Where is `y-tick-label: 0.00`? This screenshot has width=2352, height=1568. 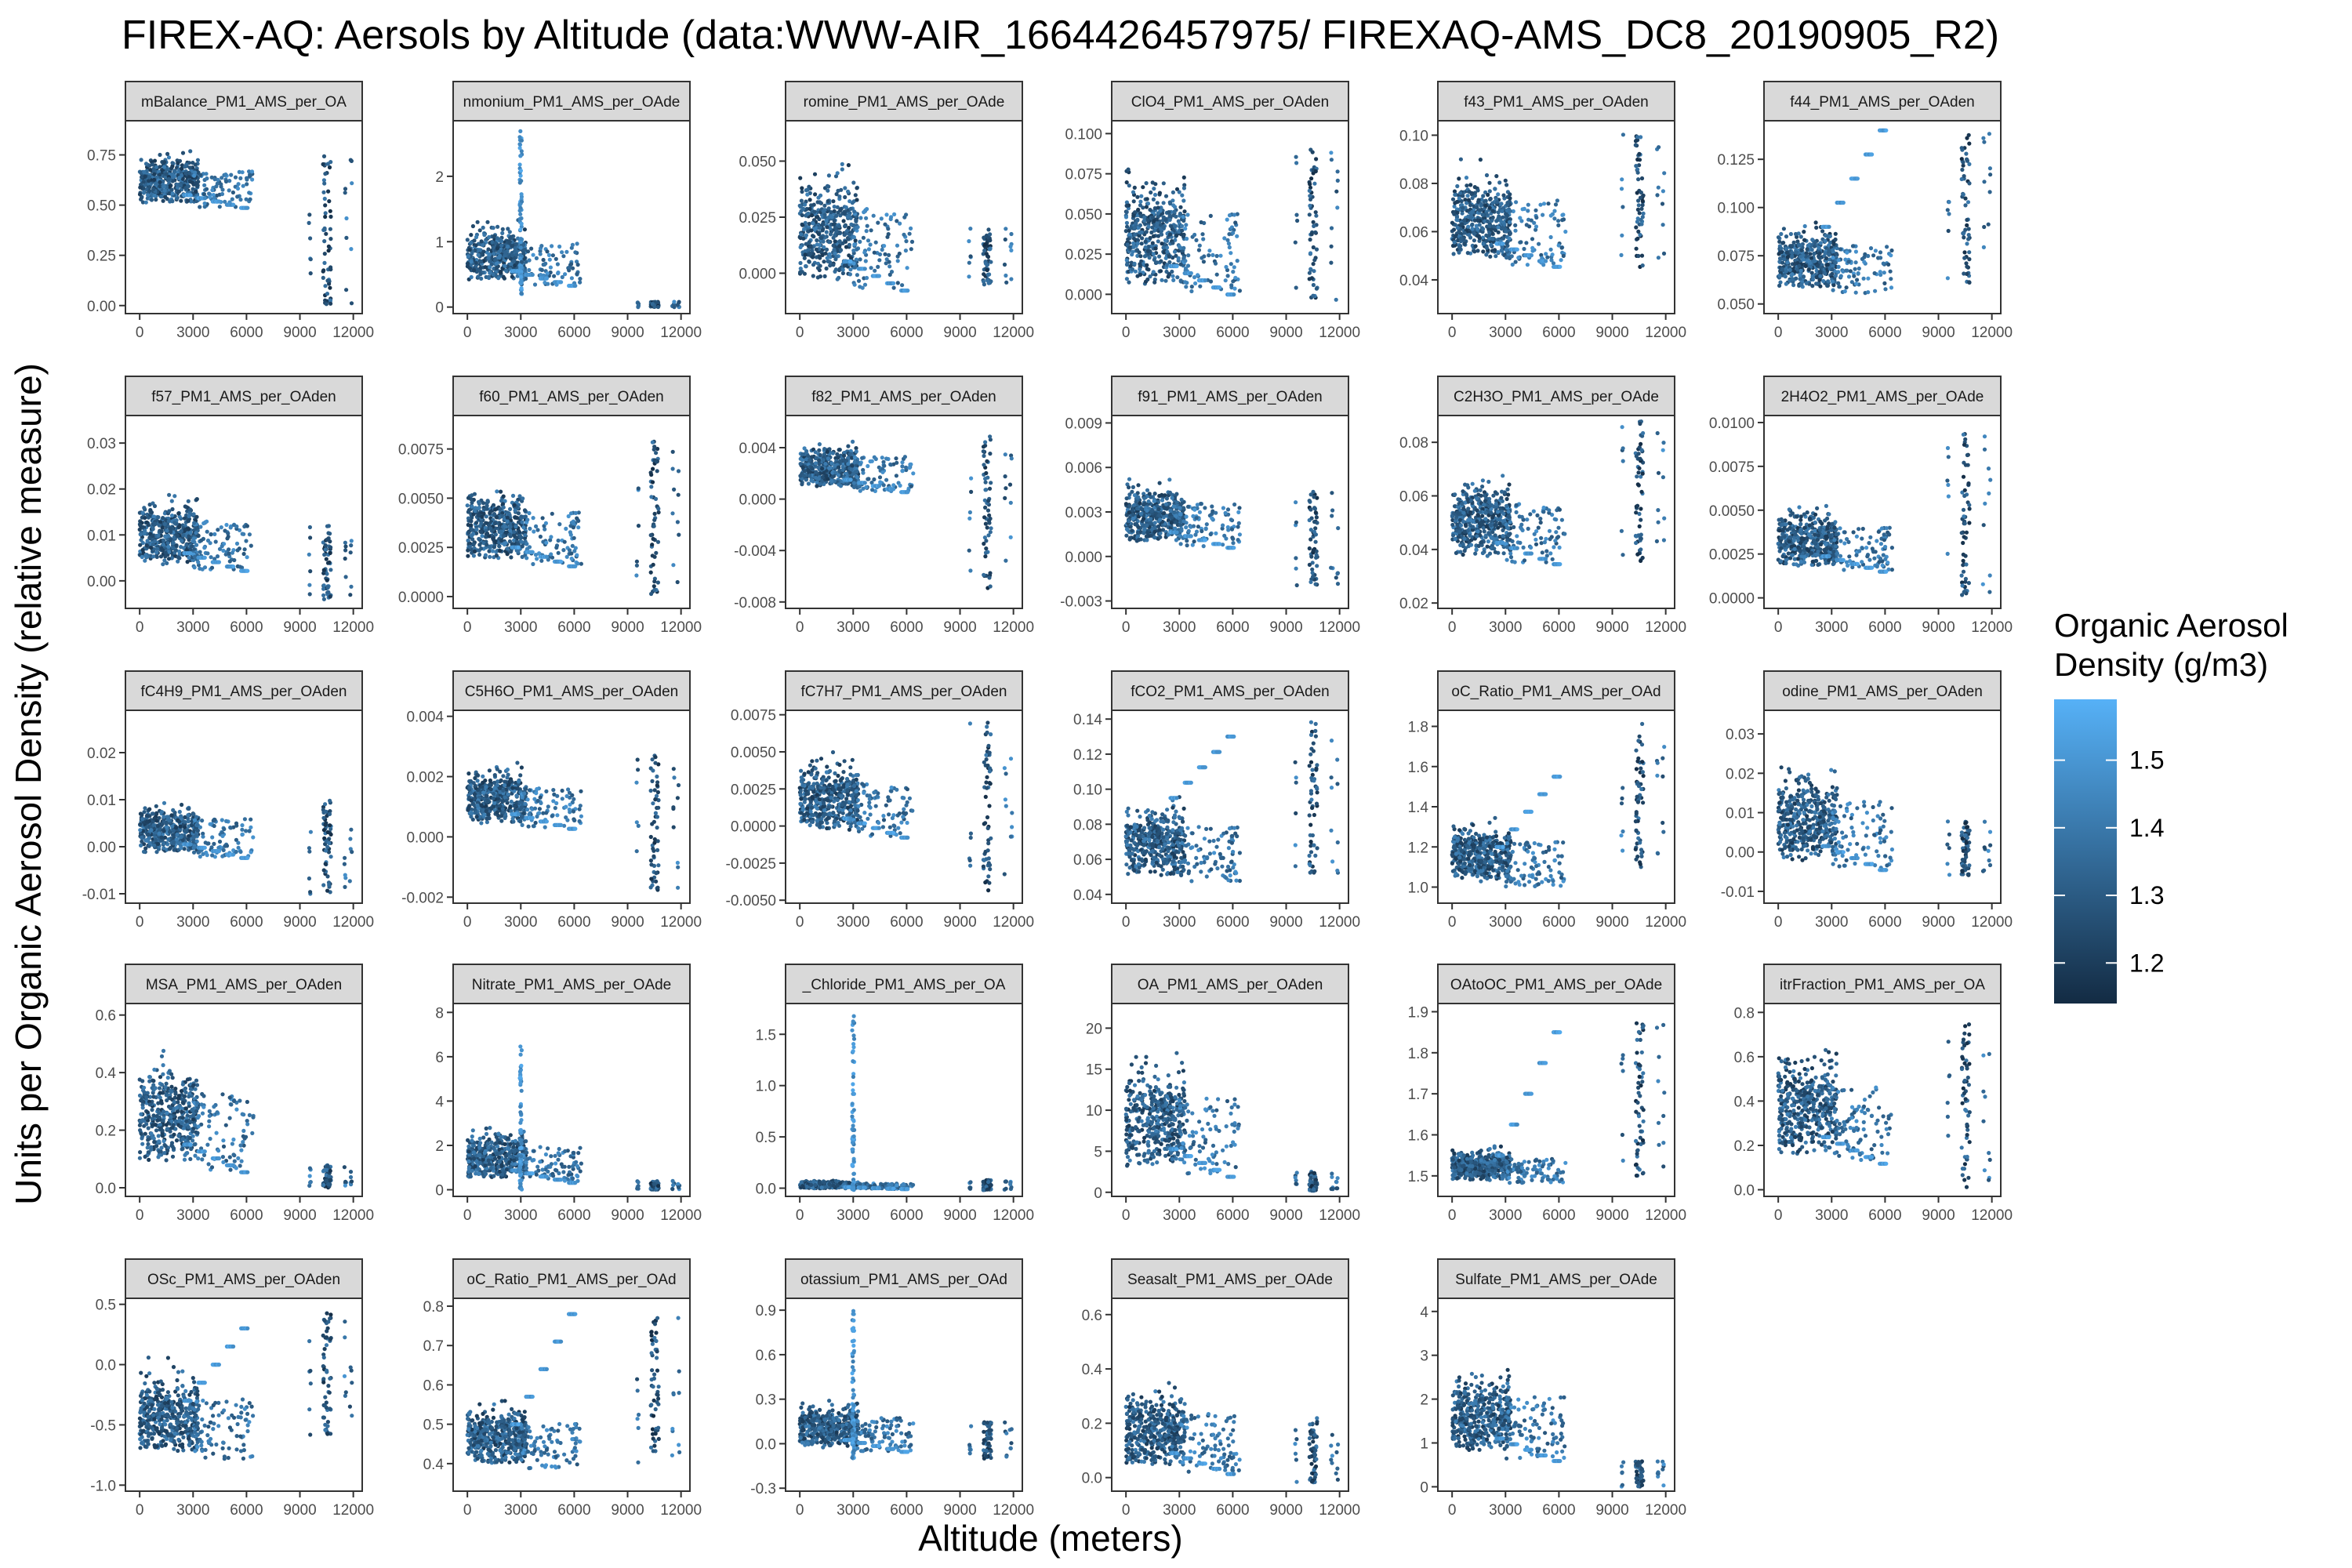
y-tick-label: 0.00 is located at coordinates (102, 307).